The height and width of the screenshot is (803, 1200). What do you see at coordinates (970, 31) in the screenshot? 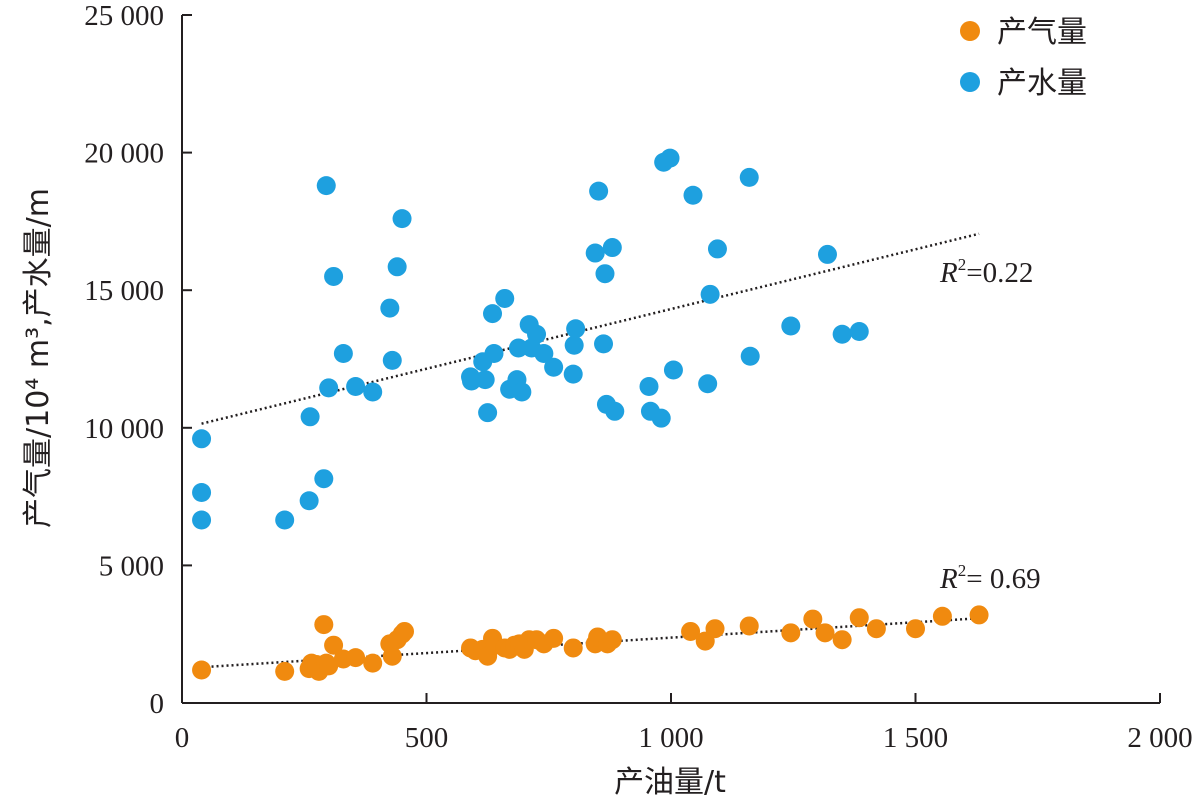
I see `legend-marker-gas` at bounding box center [970, 31].